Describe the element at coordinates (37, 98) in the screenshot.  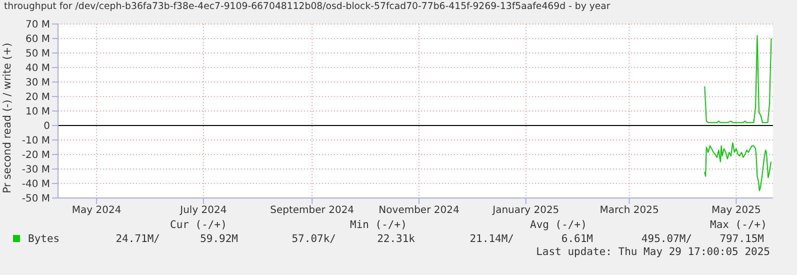
I see `y-tick-label: 20 M` at that location.